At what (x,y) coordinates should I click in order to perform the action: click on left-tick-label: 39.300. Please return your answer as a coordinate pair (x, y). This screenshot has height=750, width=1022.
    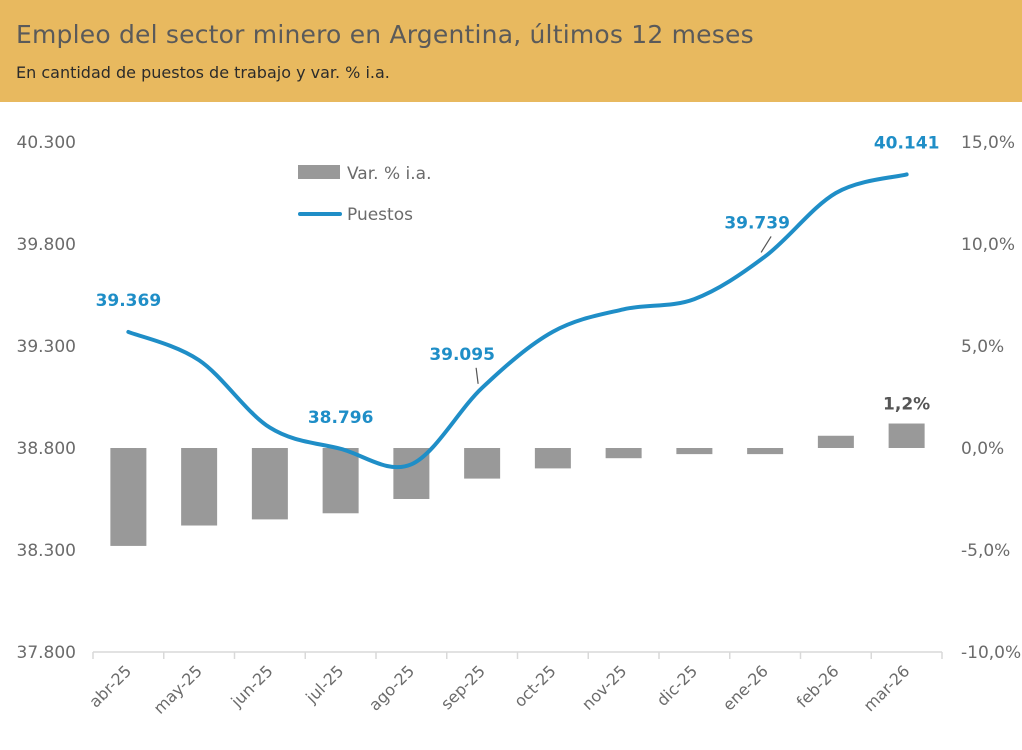
    Looking at the image, I should click on (46, 347).